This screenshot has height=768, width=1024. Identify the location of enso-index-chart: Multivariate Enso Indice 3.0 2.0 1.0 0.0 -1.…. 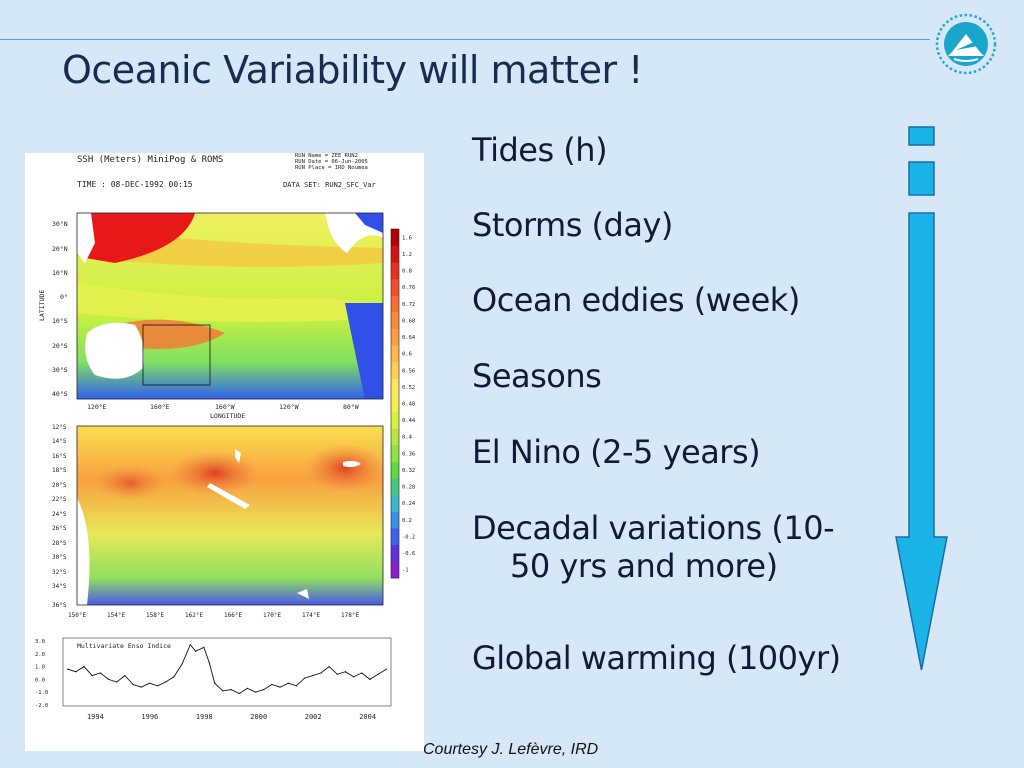
(213, 679).